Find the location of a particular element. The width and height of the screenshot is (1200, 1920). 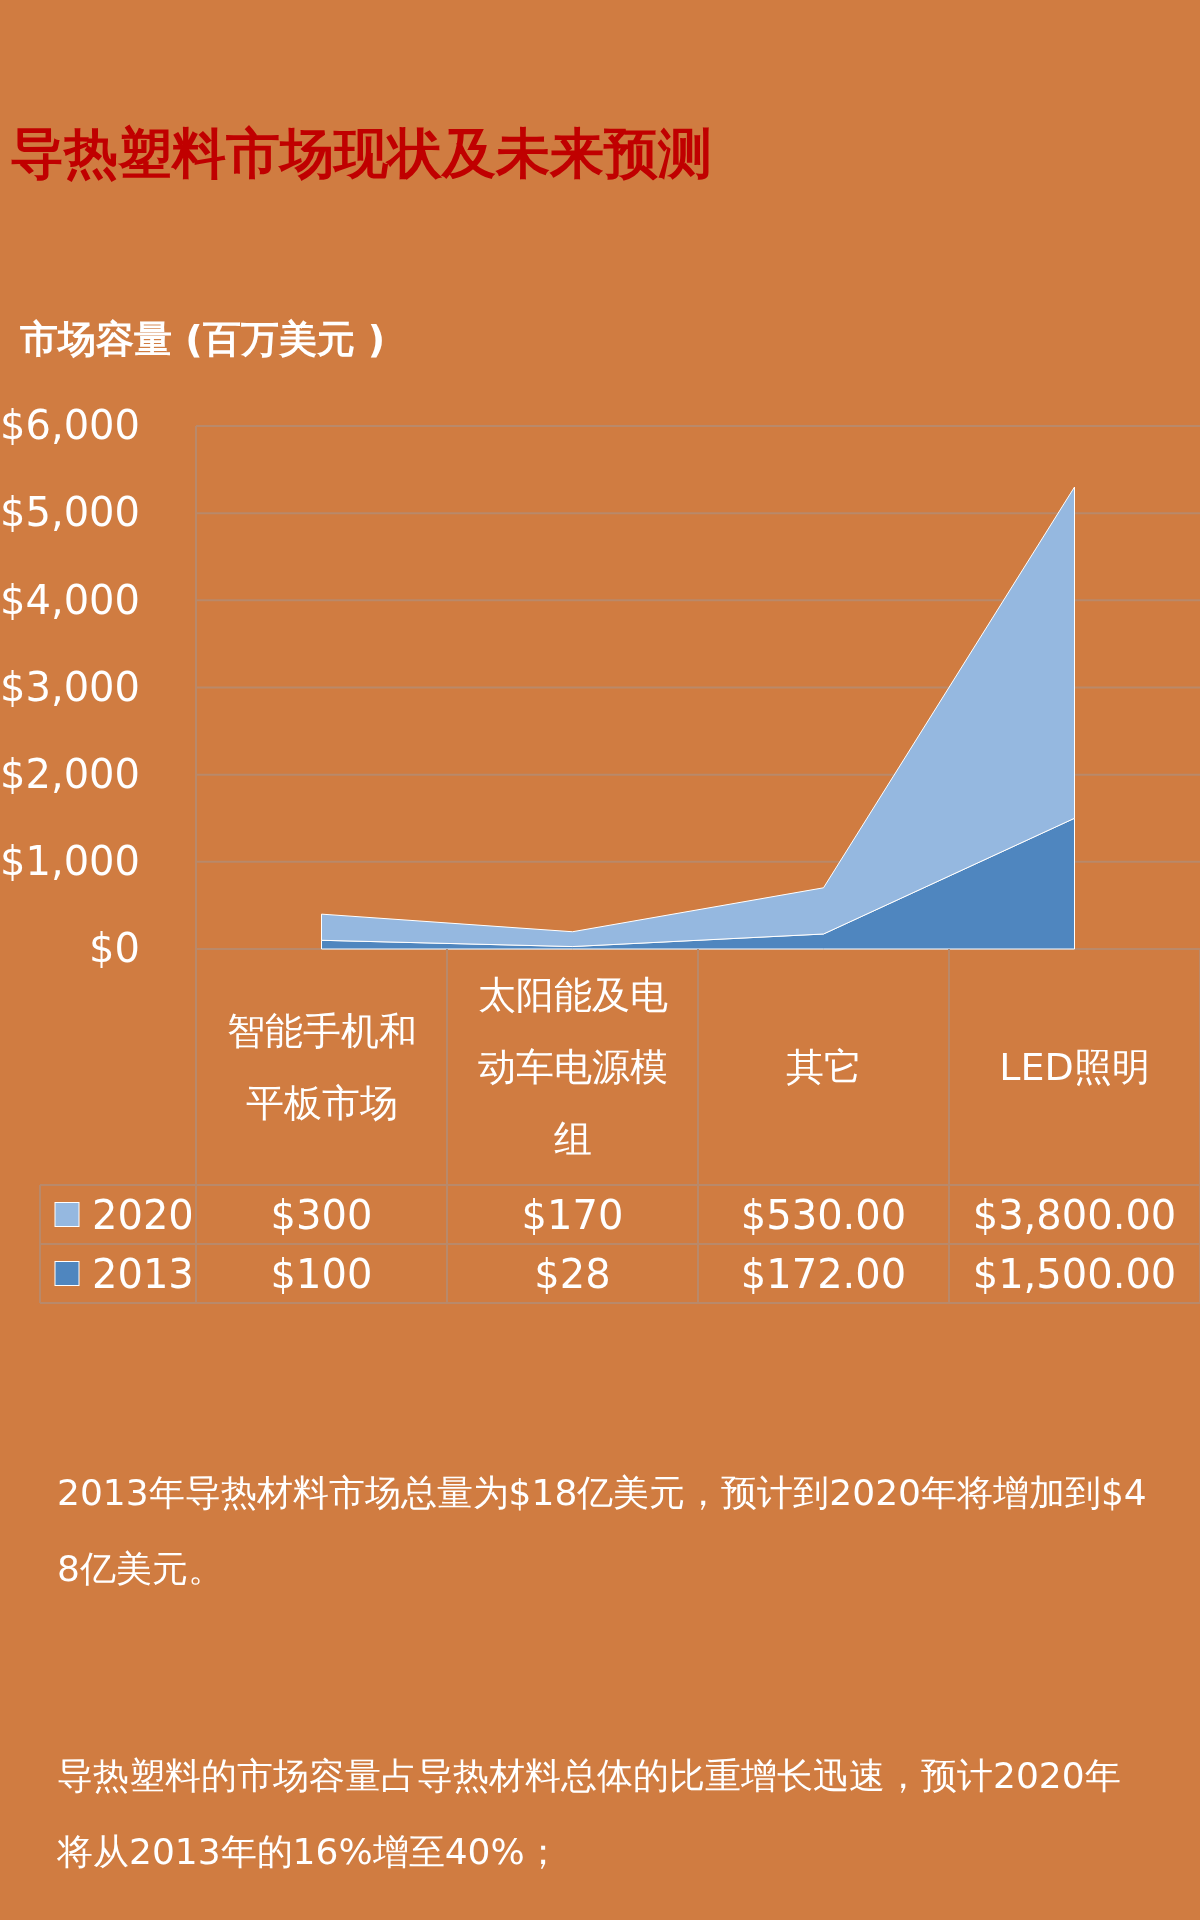

y-axis-title: 市场容量 (百万美元 ) is located at coordinates (203, 339).